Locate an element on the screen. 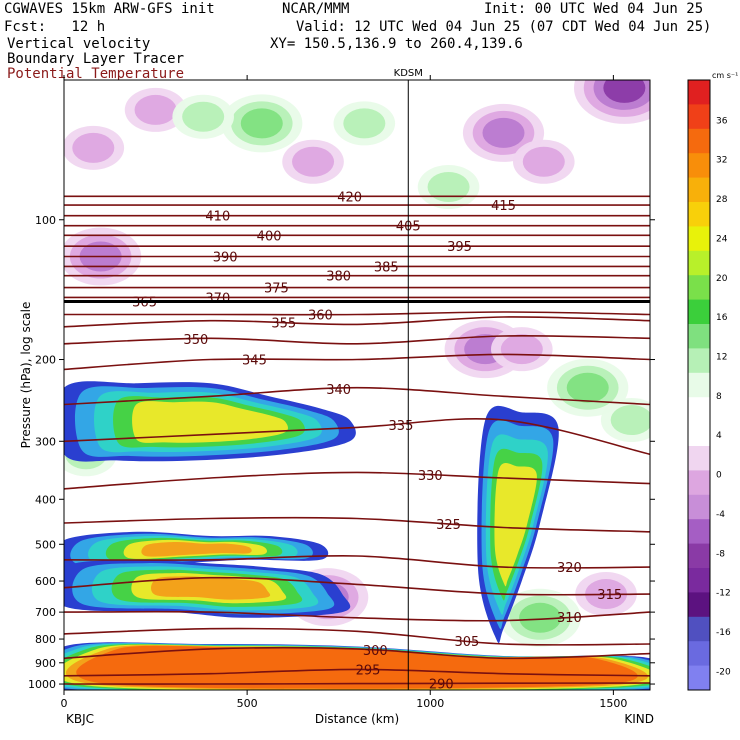 This screenshot has width=740, height=740. cross-section-endpoints: XY= 150.5,136.9 to 260.4,139.6 is located at coordinates (396, 44).